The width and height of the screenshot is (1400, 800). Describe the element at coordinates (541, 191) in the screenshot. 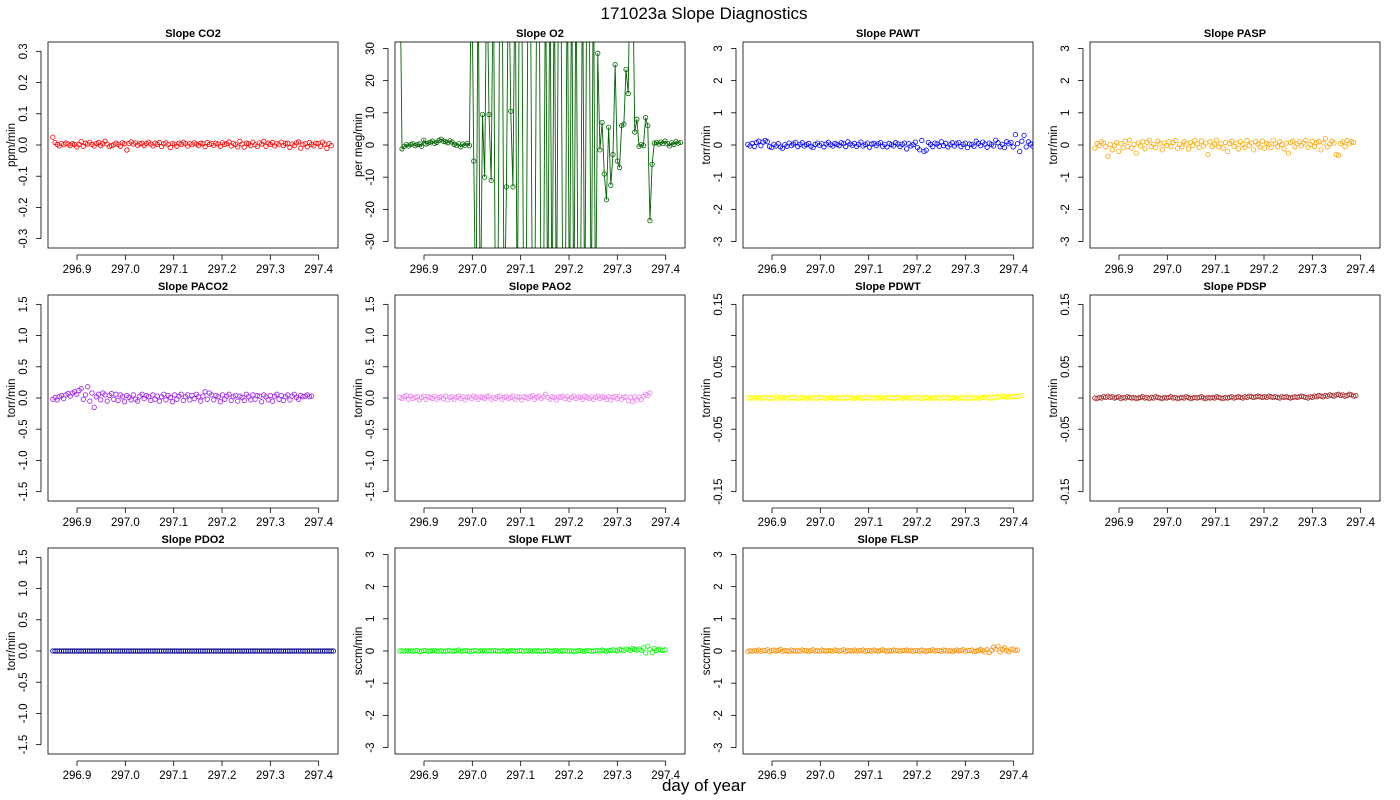

I see `slope-o2-series` at that location.